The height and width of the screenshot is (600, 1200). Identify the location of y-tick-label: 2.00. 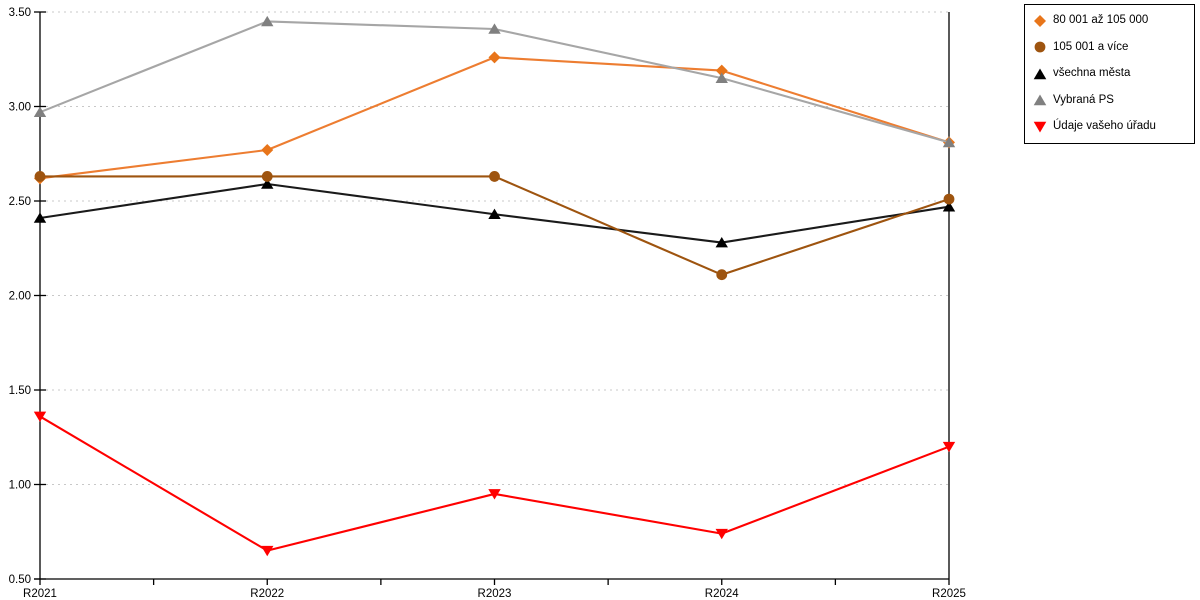
(20, 297).